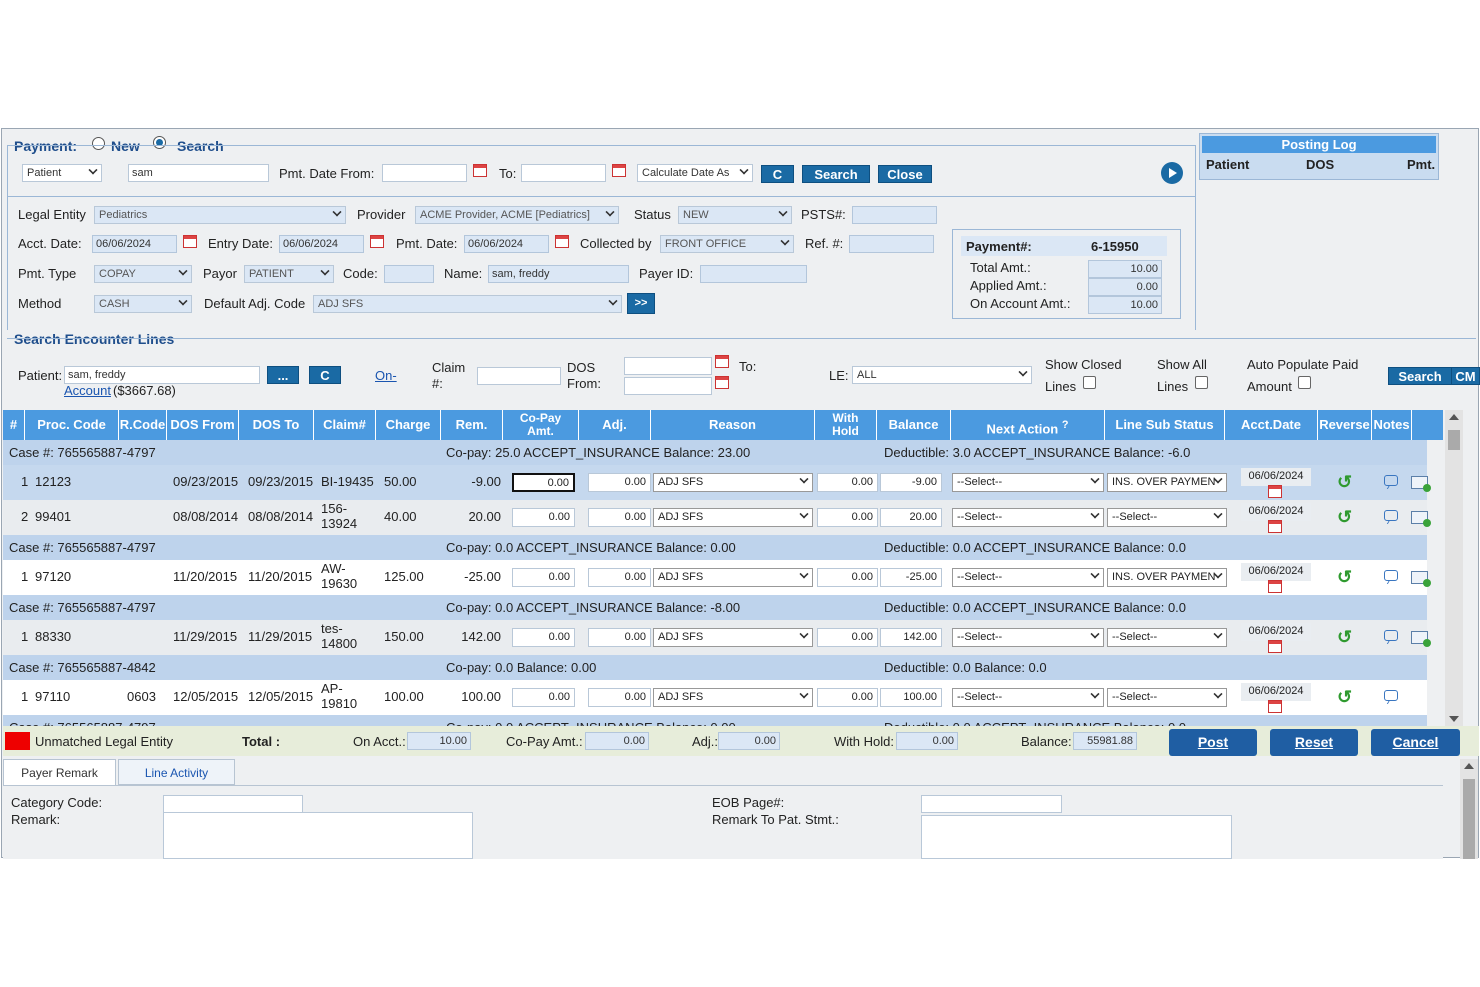 The width and height of the screenshot is (1480, 987). I want to click on status-select: NEW, so click(735, 215).